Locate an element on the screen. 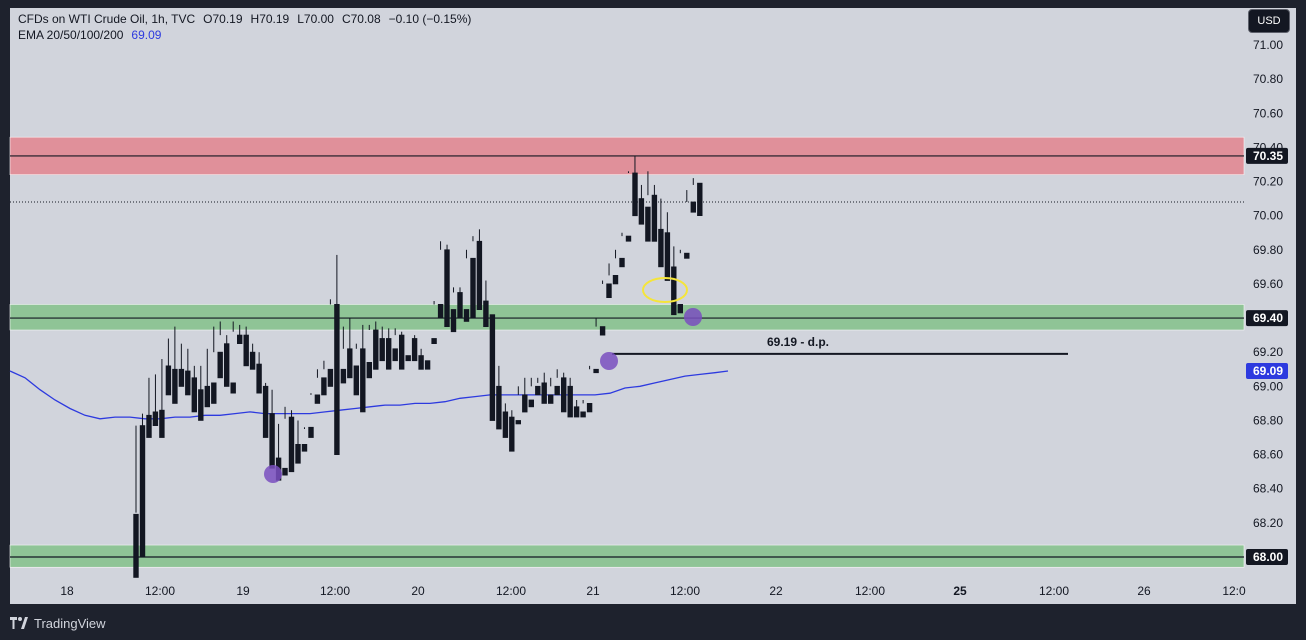  ema-price-tag: 69.09 is located at coordinates (1267, 370).